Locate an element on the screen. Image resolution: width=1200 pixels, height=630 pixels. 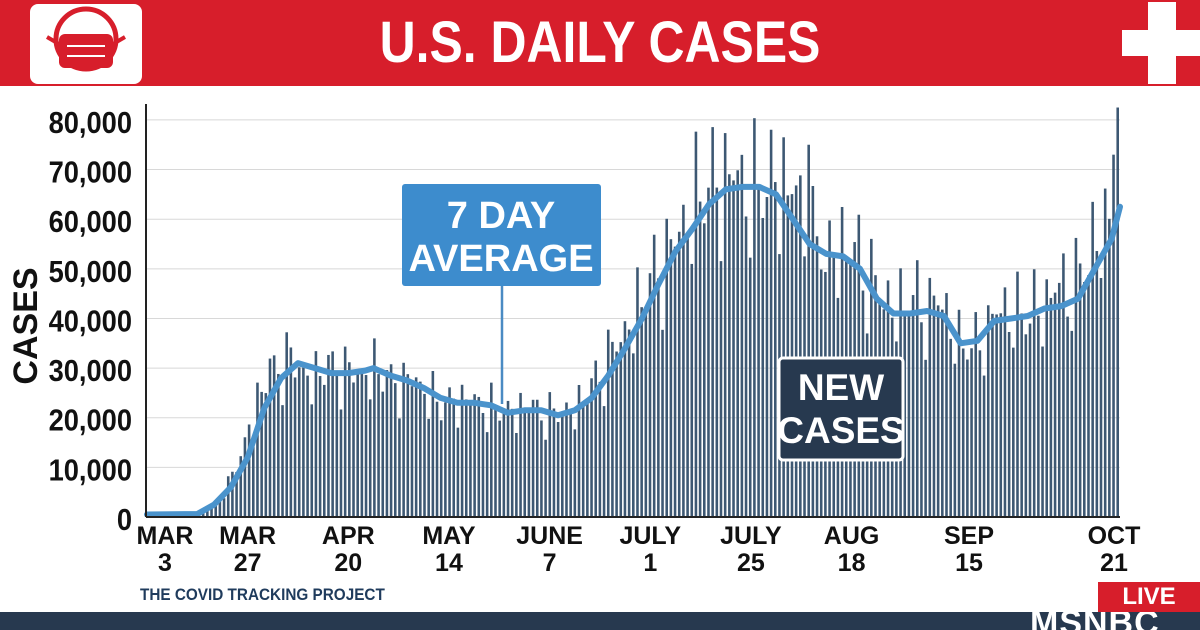
new-cases-callout-line2: CASES is located at coordinates (840, 430).